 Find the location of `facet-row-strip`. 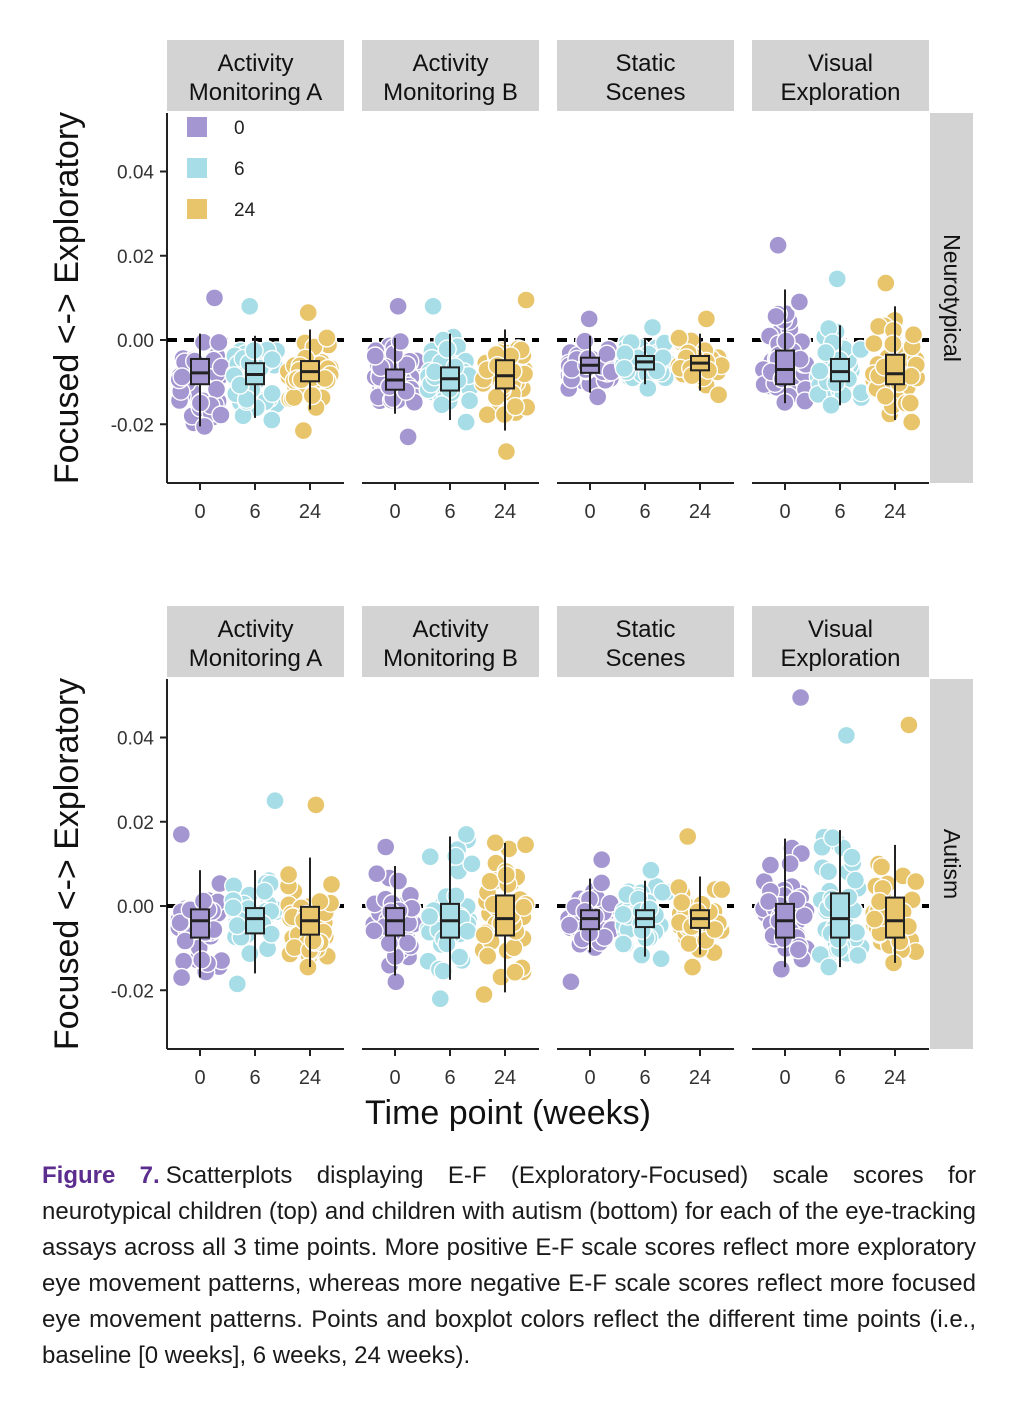

facet-row-strip is located at coordinates (951, 864).